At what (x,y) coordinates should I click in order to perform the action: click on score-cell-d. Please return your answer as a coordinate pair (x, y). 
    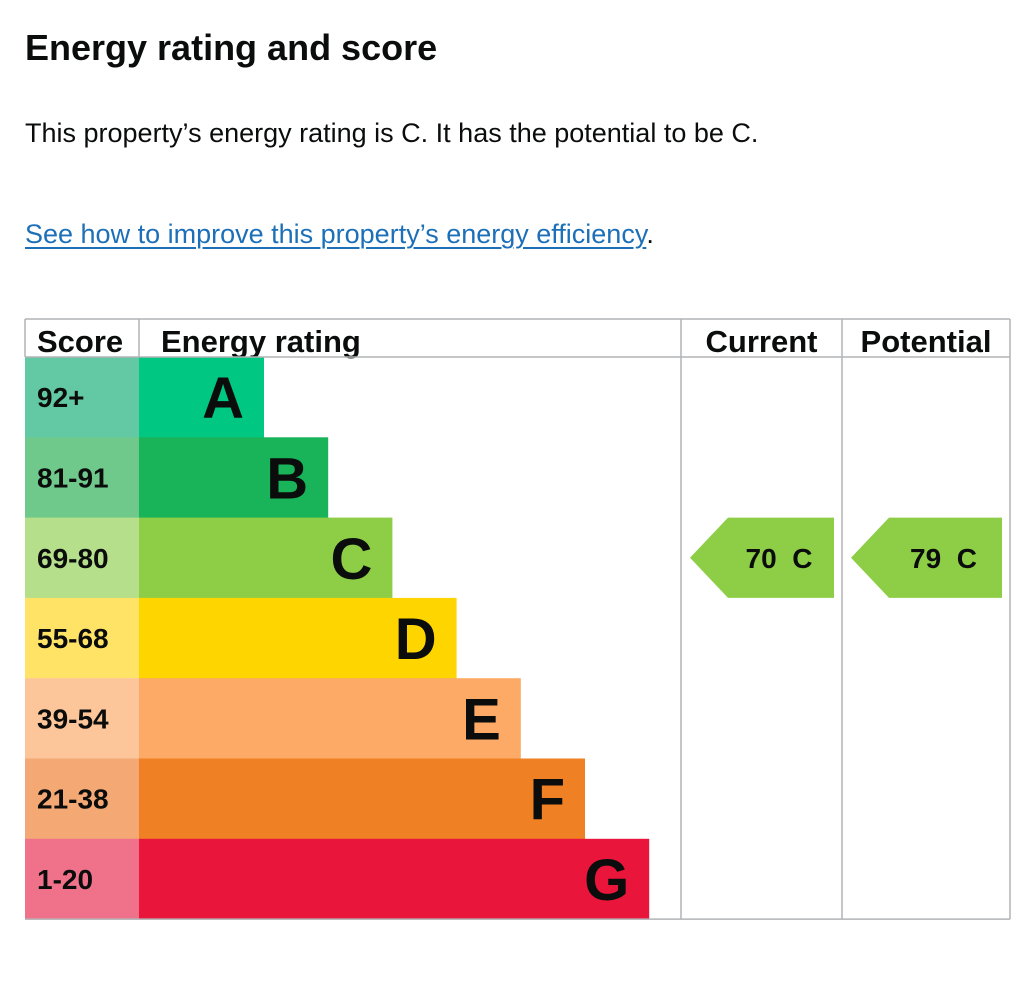
    Looking at the image, I should click on (82, 638).